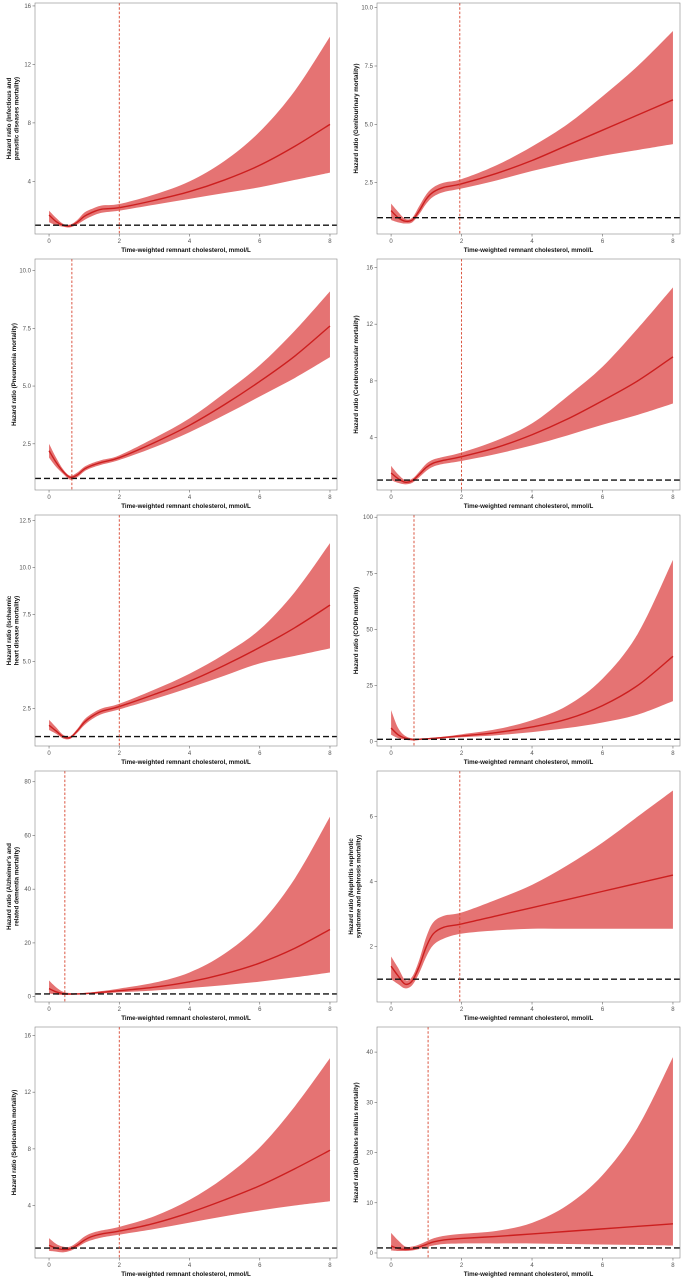 This screenshot has height=1280, width=683. What do you see at coordinates (372, 818) in the screenshot?
I see `y-tick-label: 6` at bounding box center [372, 818].